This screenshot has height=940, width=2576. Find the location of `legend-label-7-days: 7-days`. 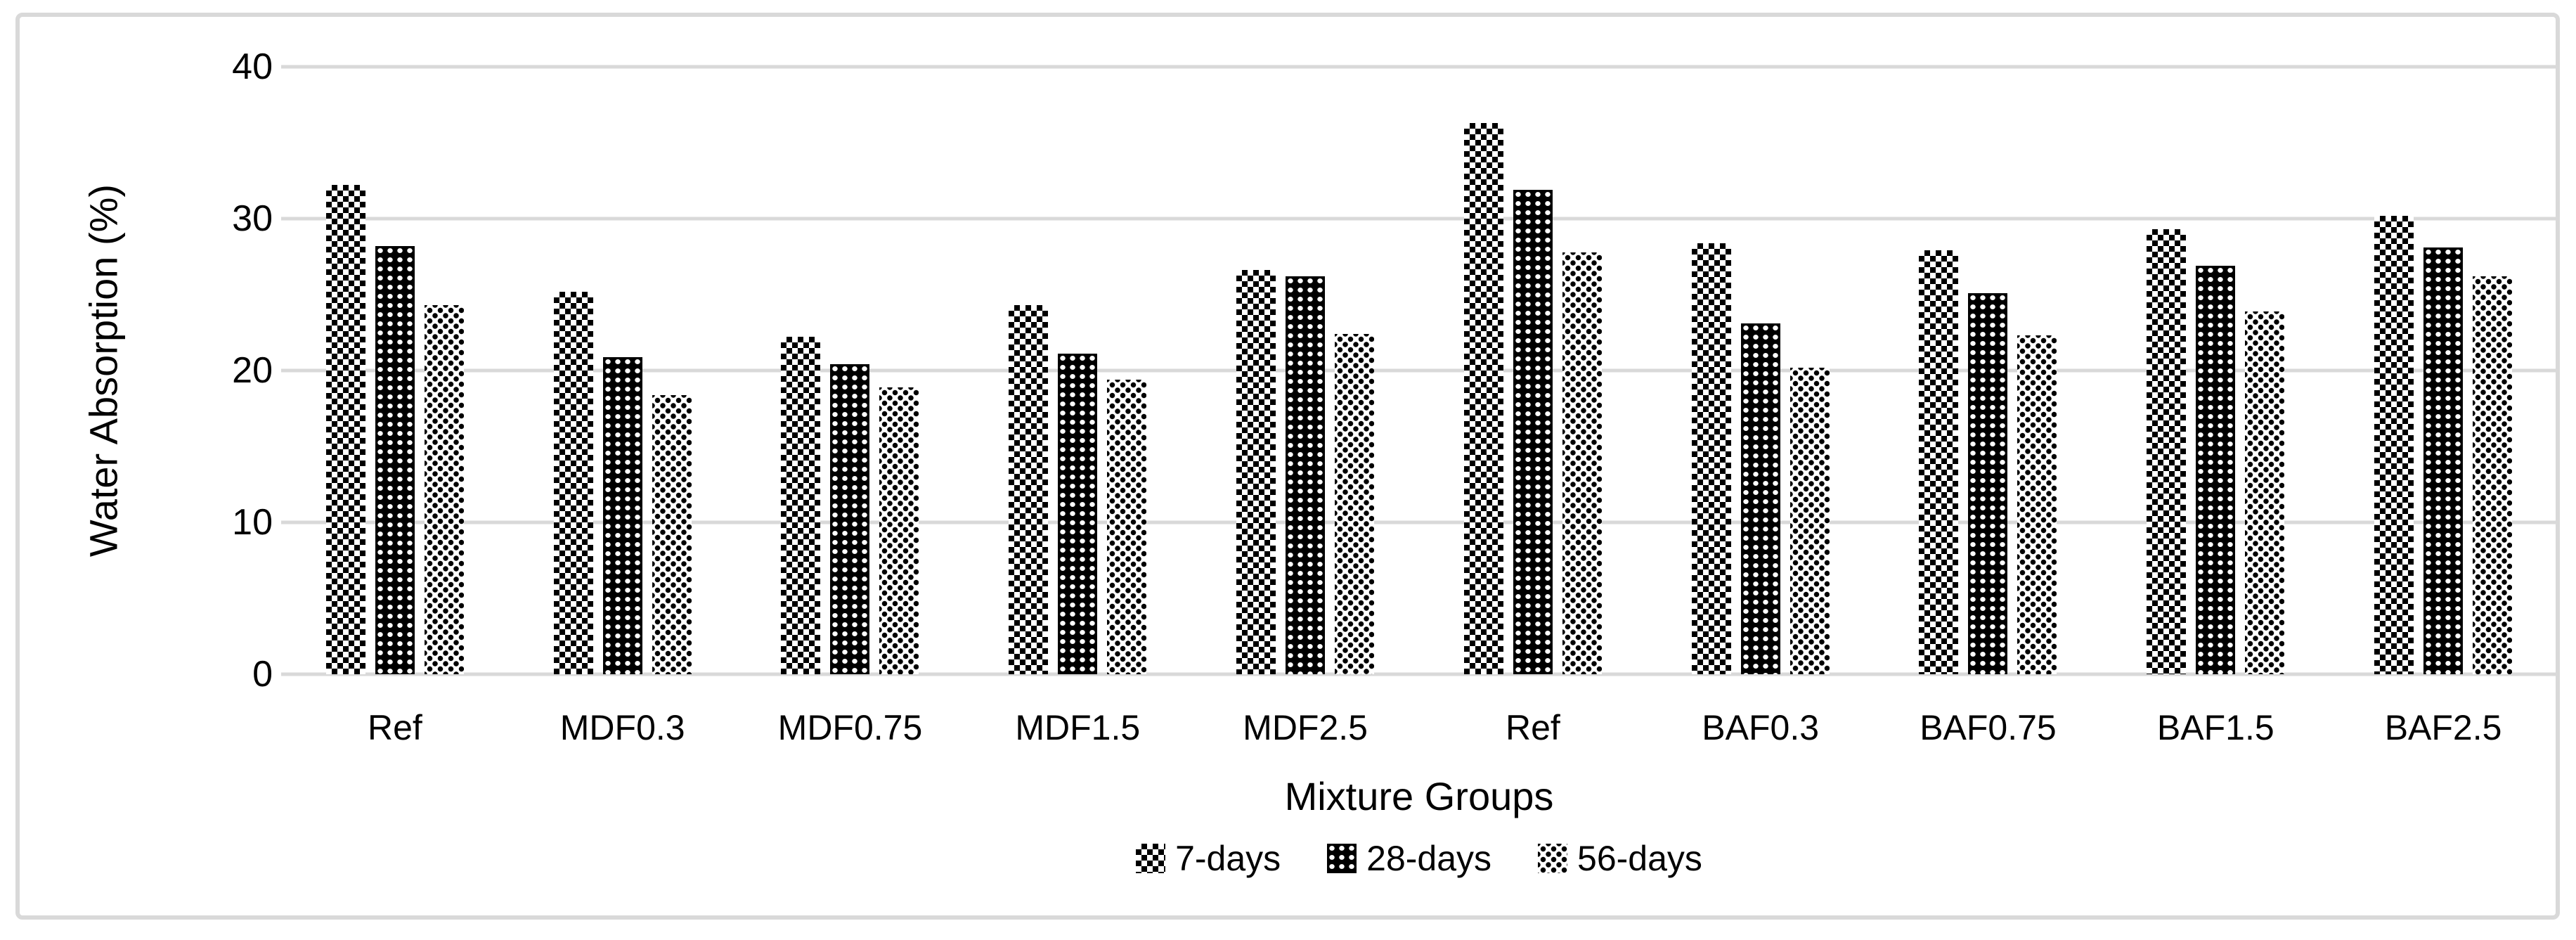

legend-label-7-days: 7-days is located at coordinates (1228, 859).